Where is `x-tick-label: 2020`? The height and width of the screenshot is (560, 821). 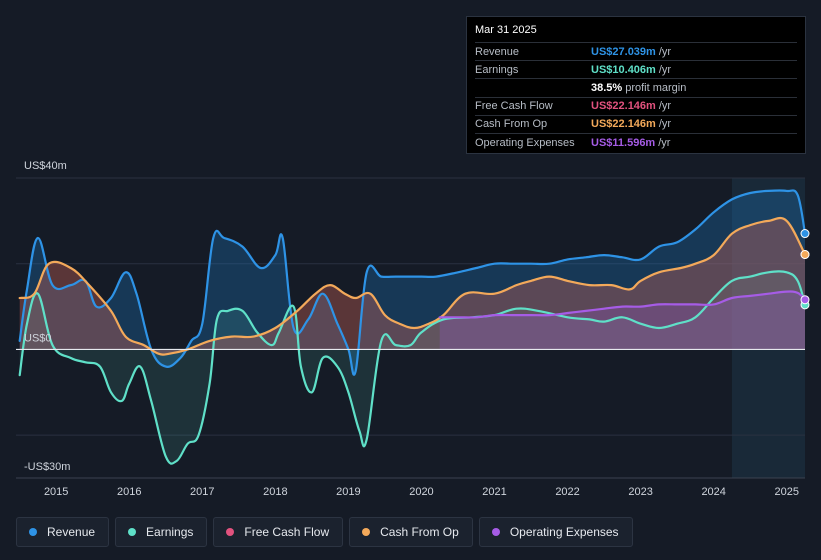 x-tick-label: 2020 is located at coordinates (421, 492).